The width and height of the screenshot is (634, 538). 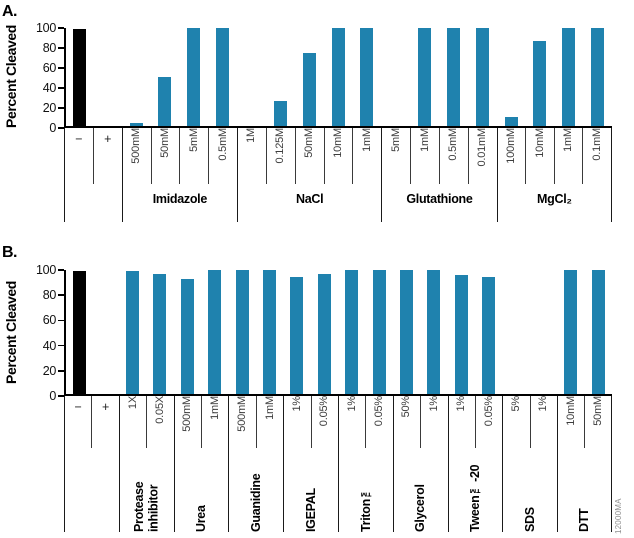 I want to click on bar-tick-label: 1%, so click(x=296, y=404).